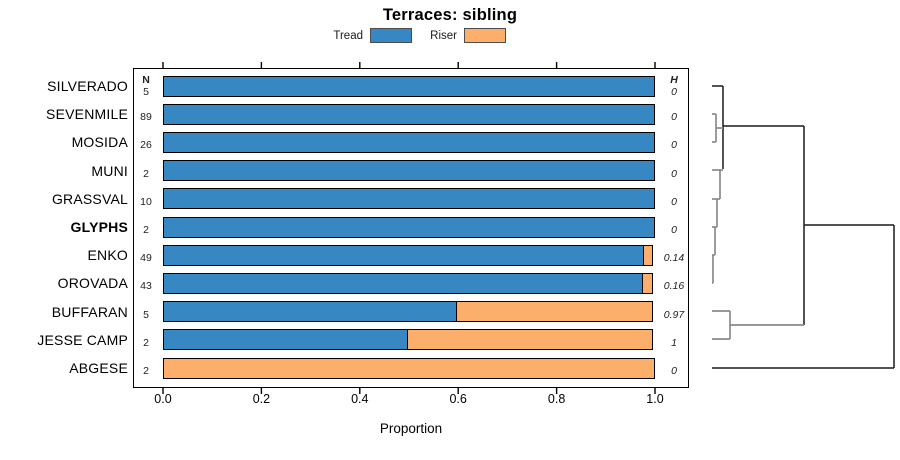  What do you see at coordinates (98, 368) in the screenshot?
I see `row-category-label: ABGESE` at bounding box center [98, 368].